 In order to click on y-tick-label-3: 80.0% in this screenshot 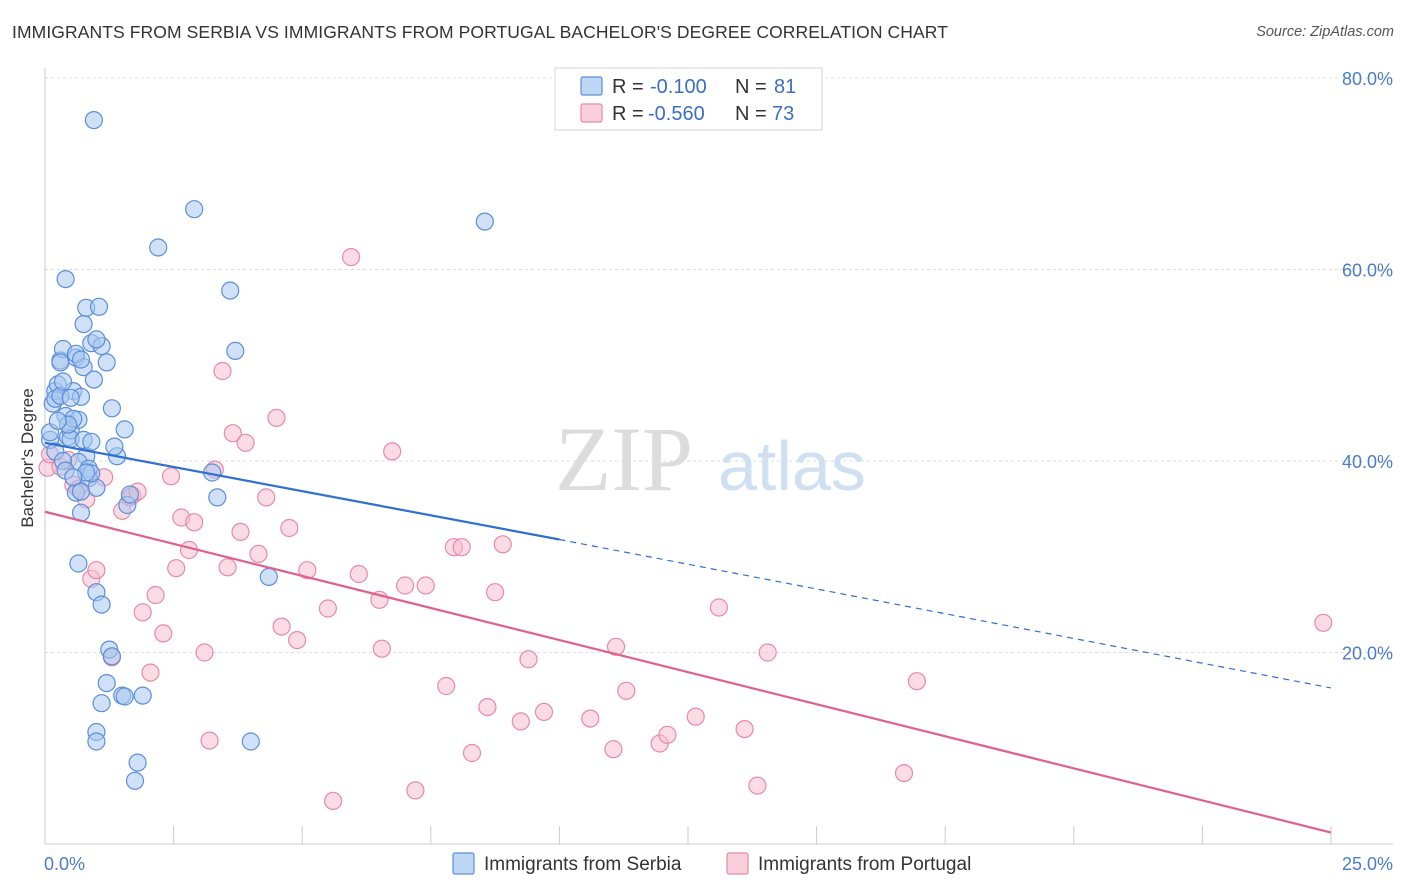, I will do `click(1367, 79)`.